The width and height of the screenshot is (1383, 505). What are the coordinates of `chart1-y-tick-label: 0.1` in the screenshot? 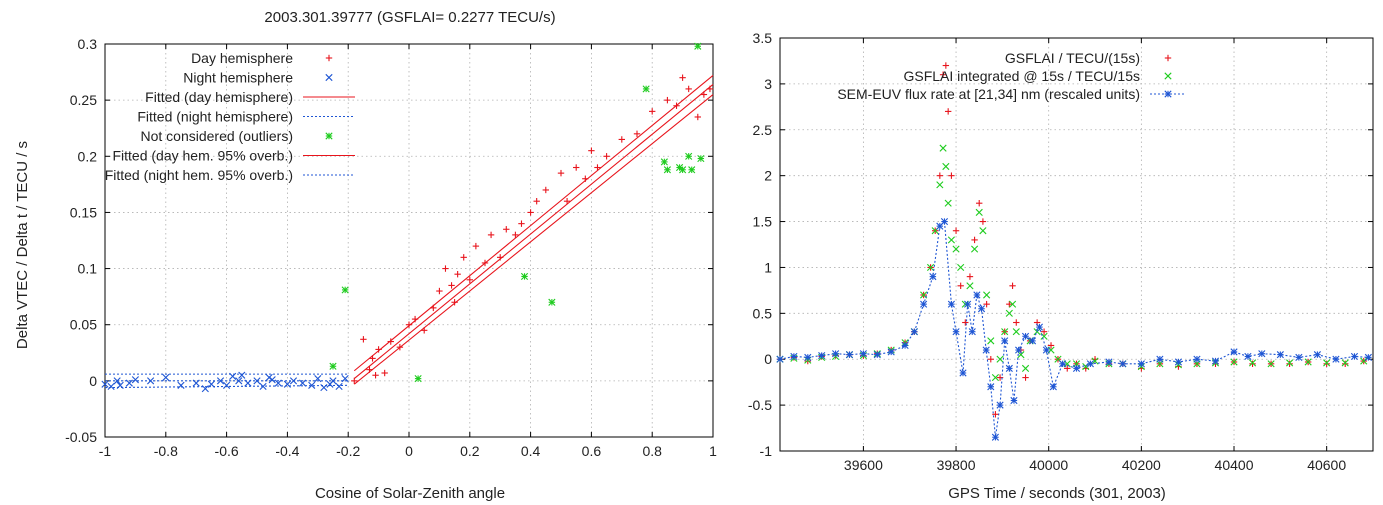 It's located at (88, 269).